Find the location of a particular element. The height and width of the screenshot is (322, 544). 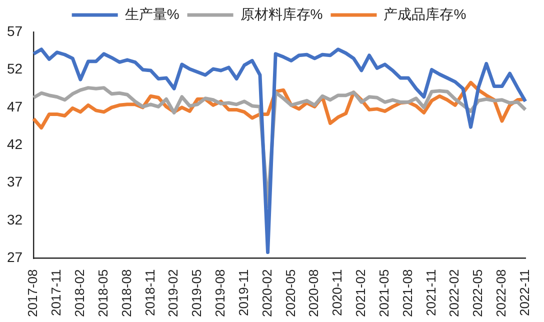

x-tick-label: 2021-11 is located at coordinates (430, 292).